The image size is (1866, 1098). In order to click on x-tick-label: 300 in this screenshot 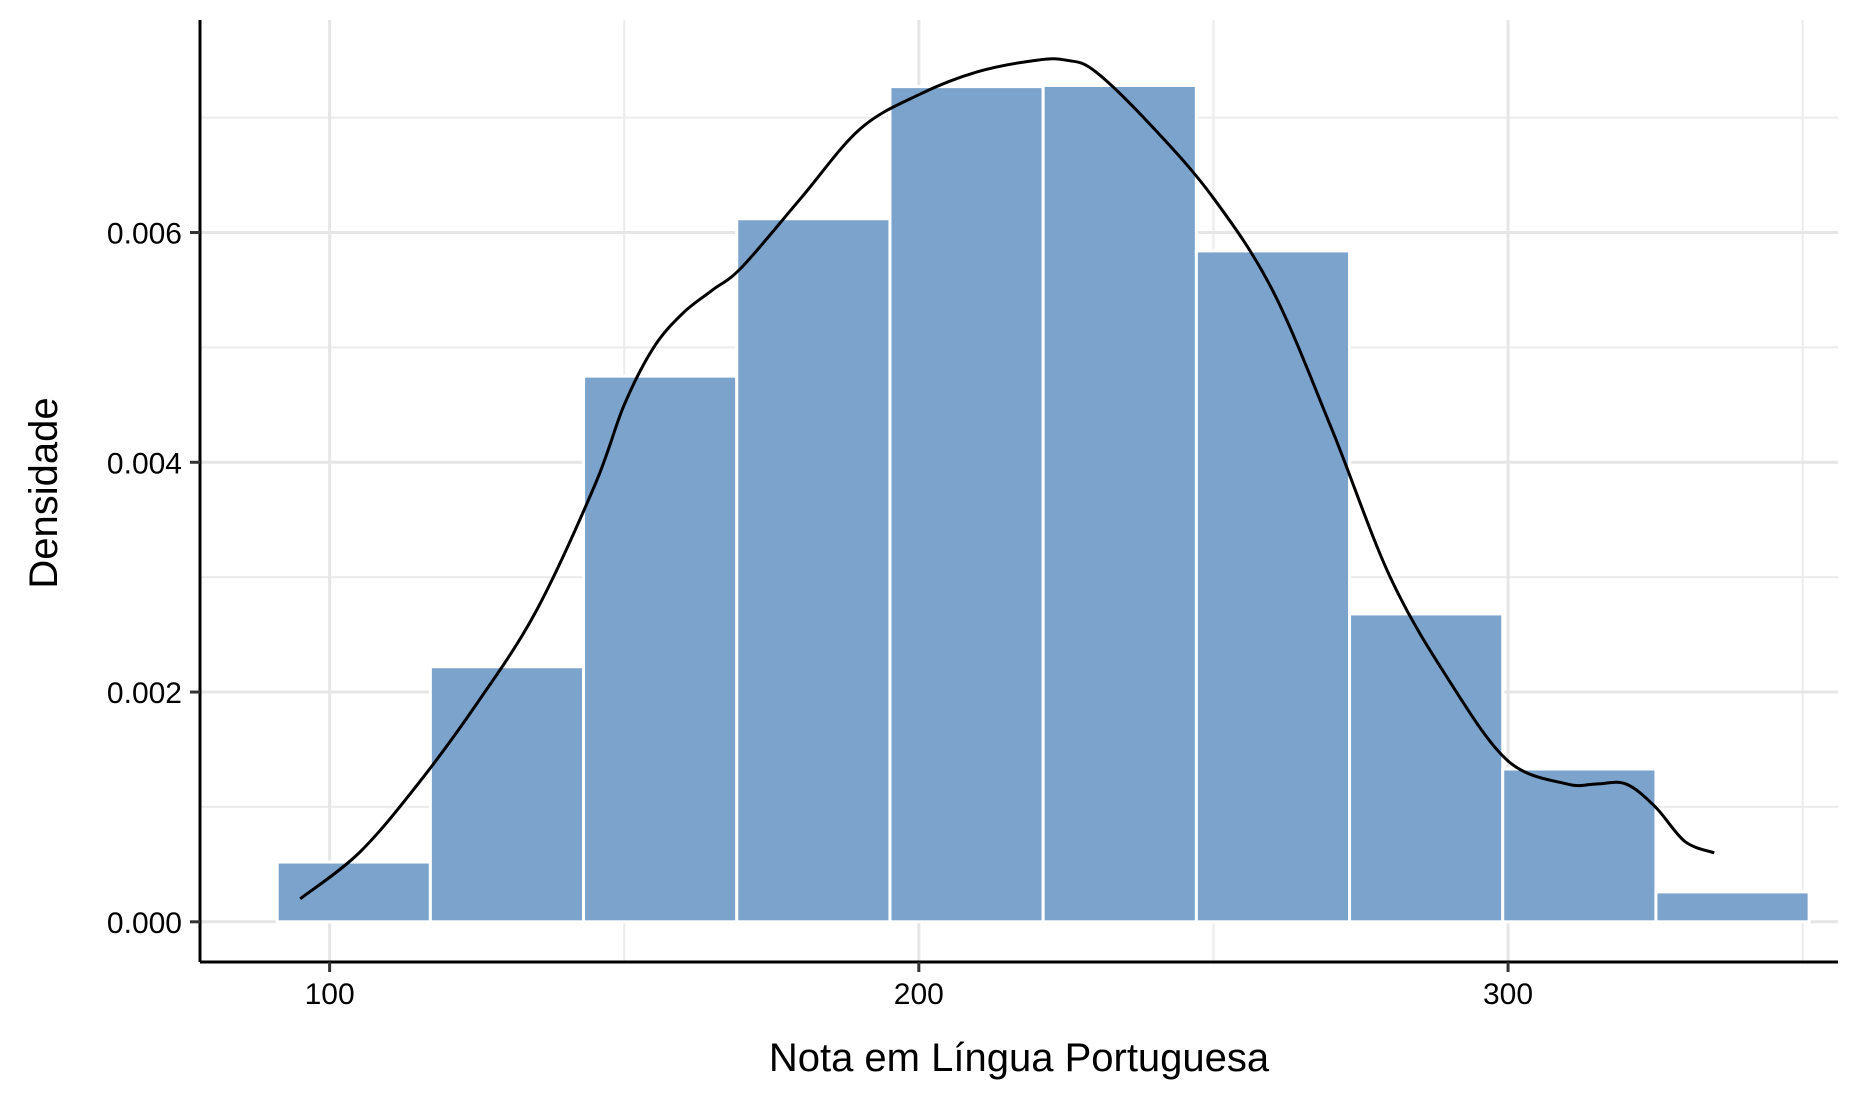, I will do `click(1508, 994)`.